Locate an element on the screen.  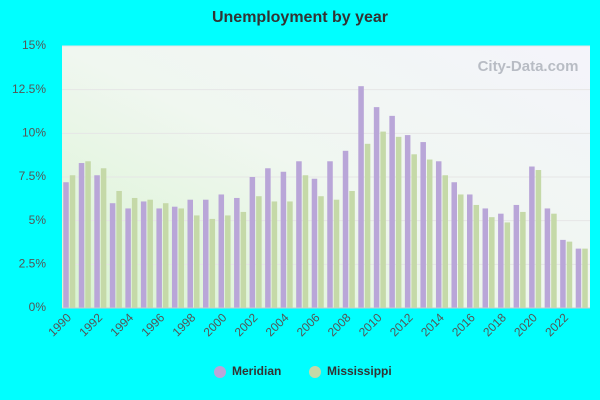
x-tick-label: 1994 is located at coordinates (121, 324).